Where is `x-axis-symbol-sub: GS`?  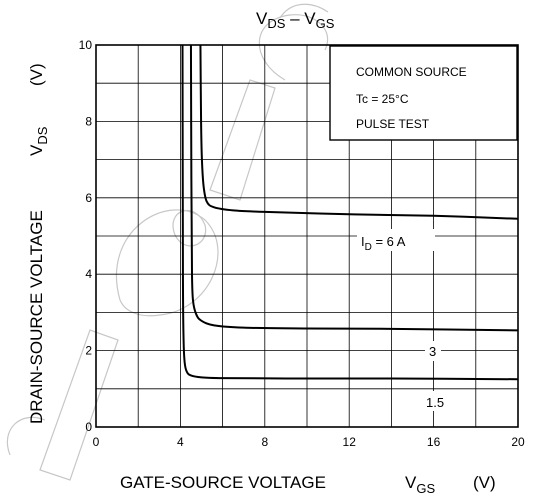
x-axis-symbol-sub: GS is located at coordinates (425, 488).